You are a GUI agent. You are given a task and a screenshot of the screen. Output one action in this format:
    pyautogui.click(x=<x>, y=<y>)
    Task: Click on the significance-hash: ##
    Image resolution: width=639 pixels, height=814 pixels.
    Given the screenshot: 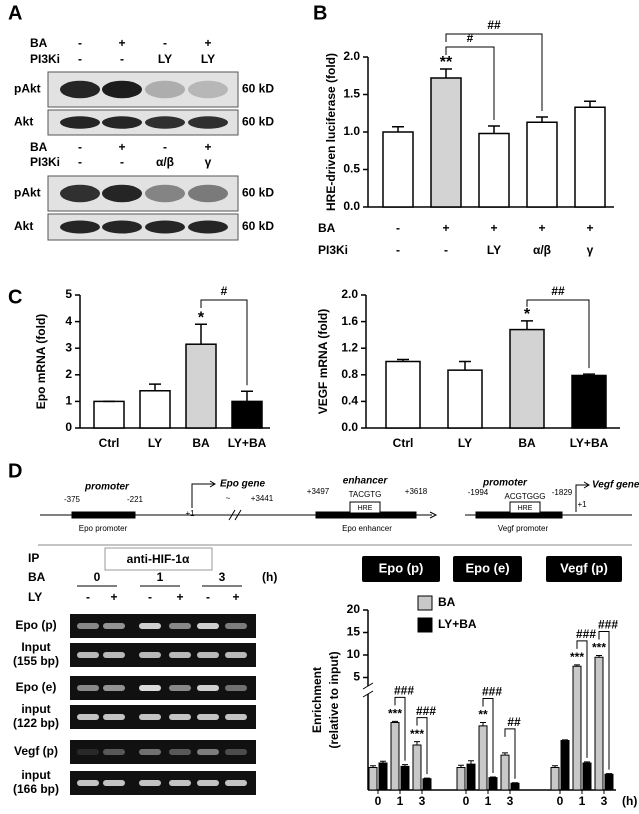 What is the action you would take?
    pyautogui.click(x=494, y=25)
    